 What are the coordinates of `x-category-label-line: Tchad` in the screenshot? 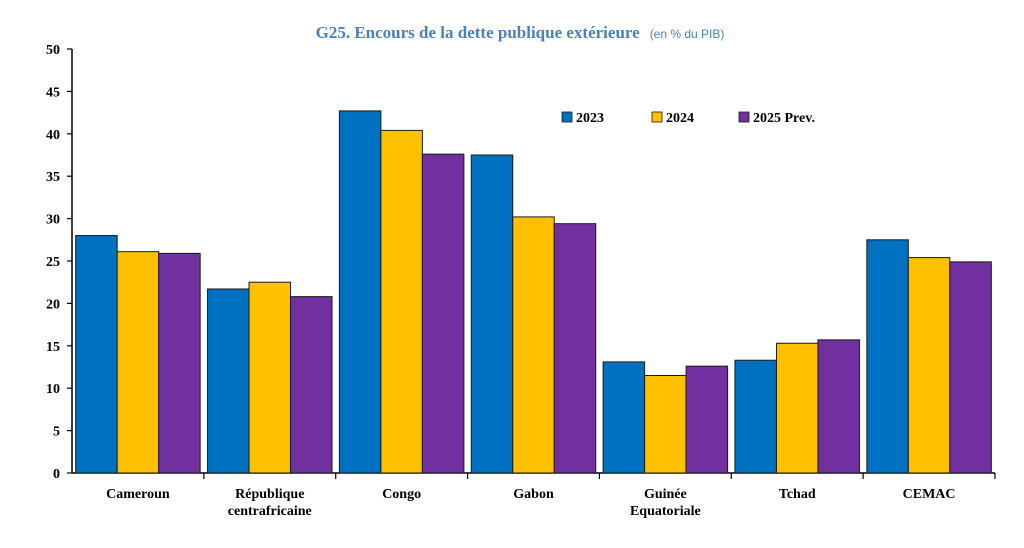 It's located at (797, 494).